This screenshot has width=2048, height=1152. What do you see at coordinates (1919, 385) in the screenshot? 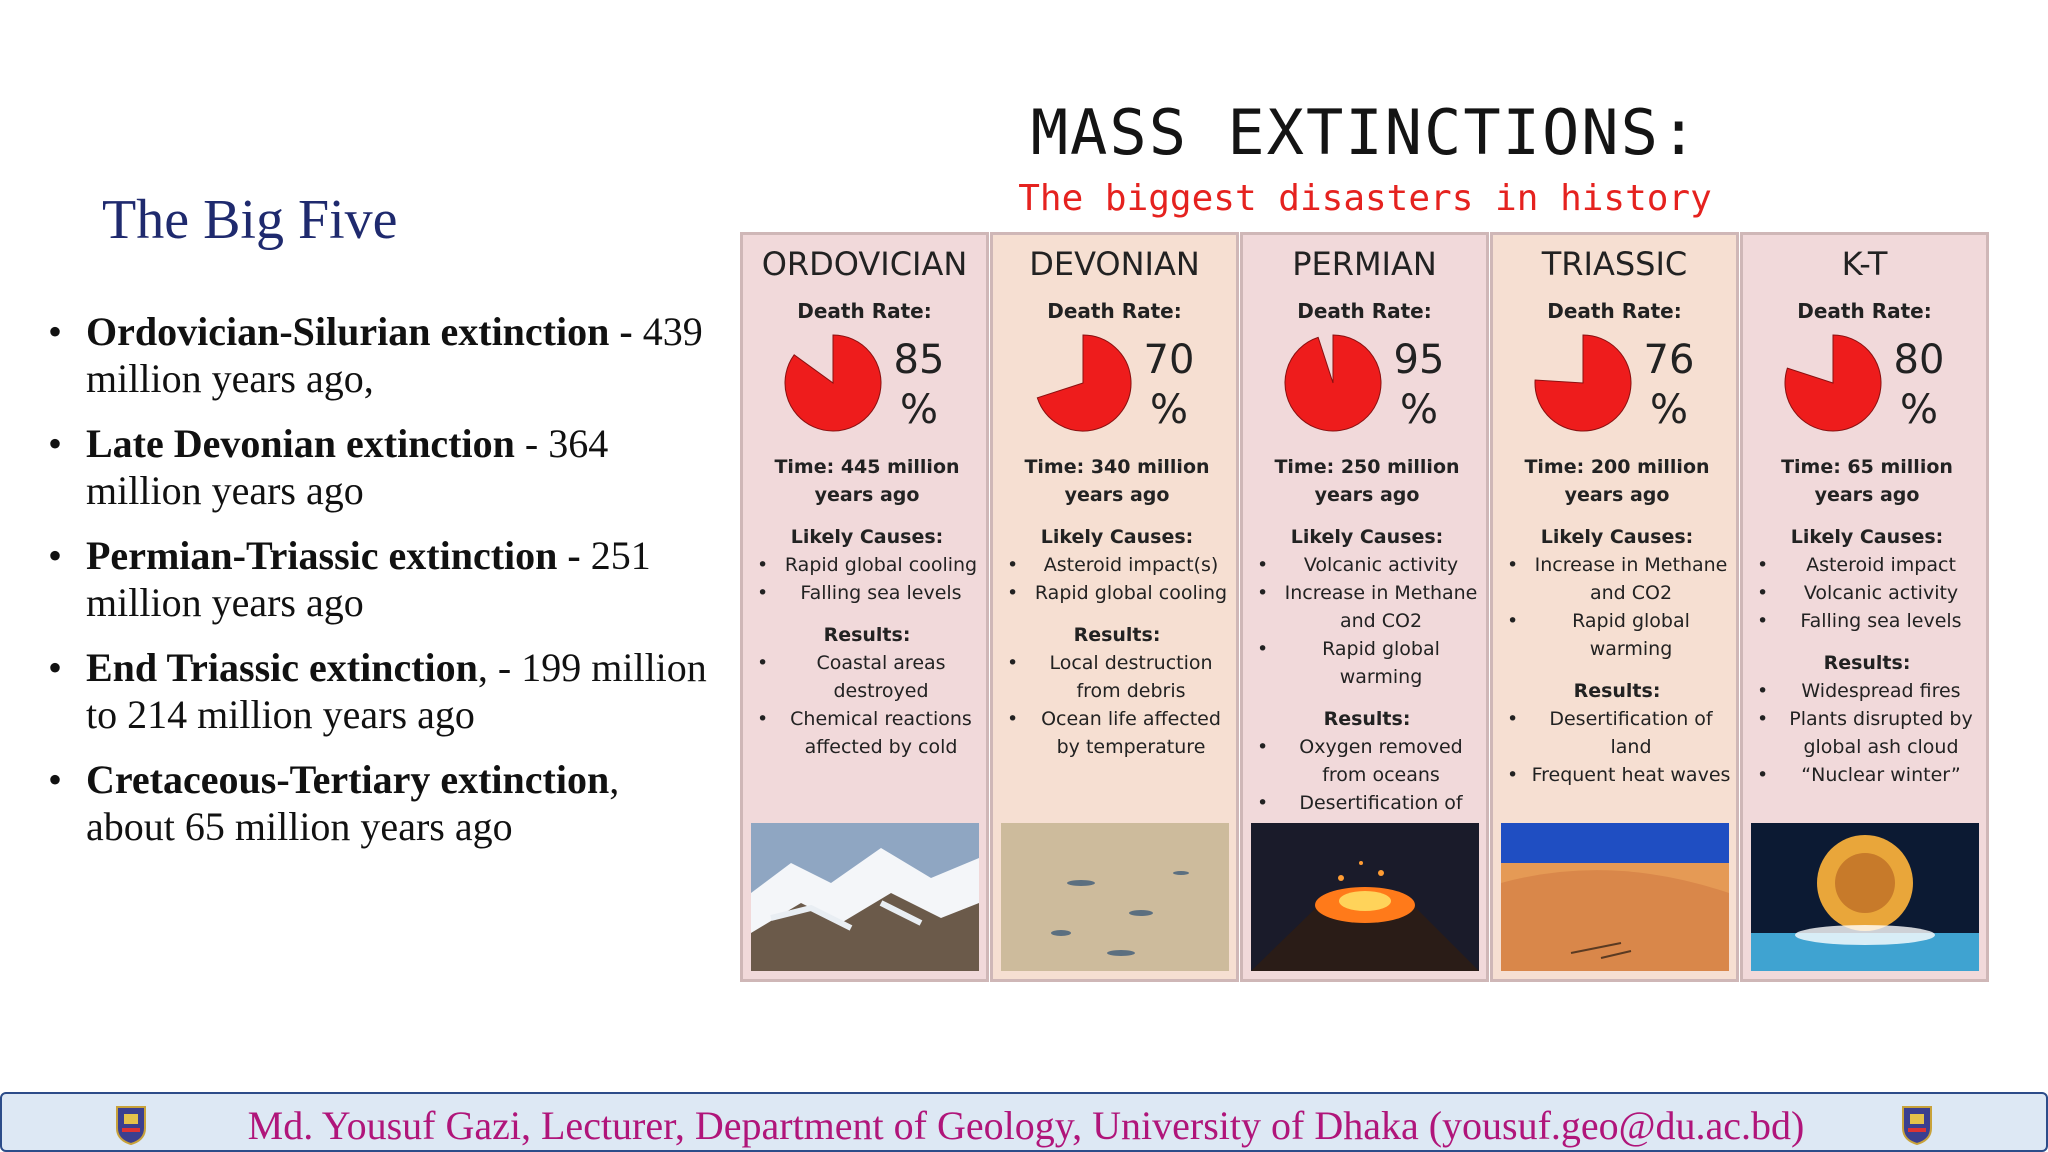
I see `death-rate-percent: 80%` at bounding box center [1919, 385].